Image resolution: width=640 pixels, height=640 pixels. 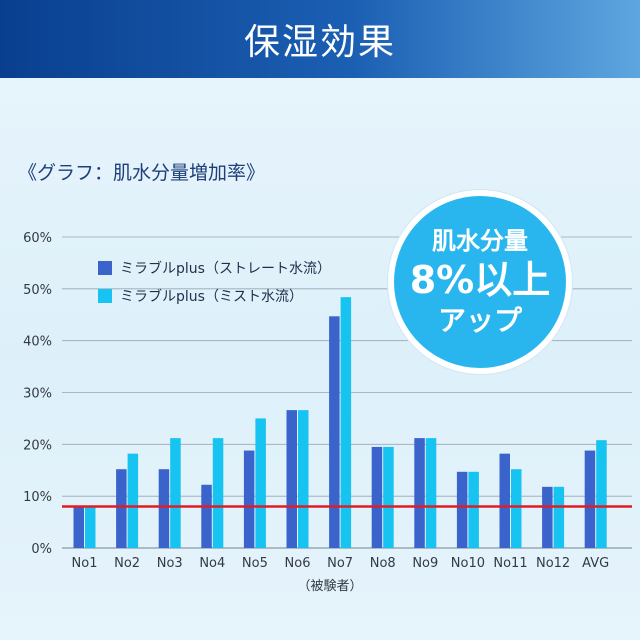 What do you see at coordinates (78, 527) in the screenshot?
I see `bar-straight-no1` at bounding box center [78, 527].